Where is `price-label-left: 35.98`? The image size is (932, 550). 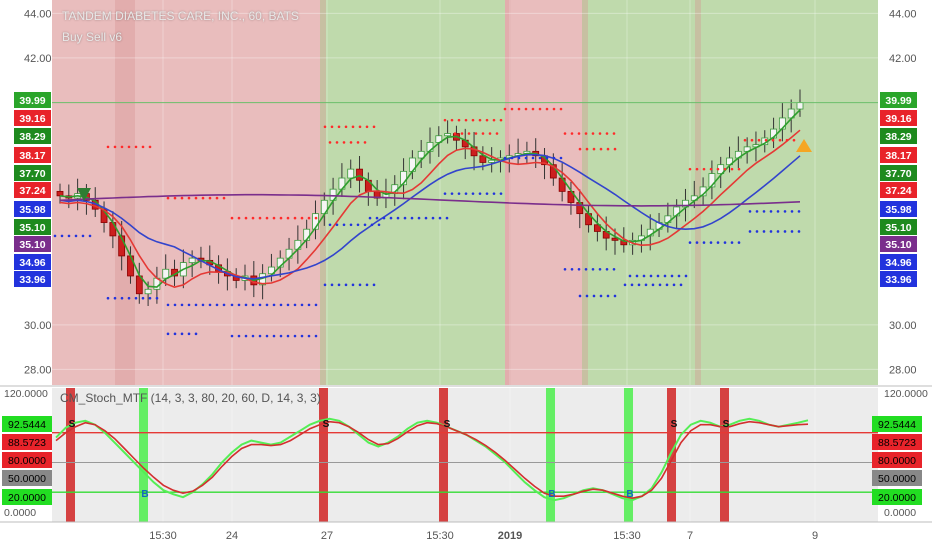 price-label-left: 35.98 is located at coordinates (32, 210).